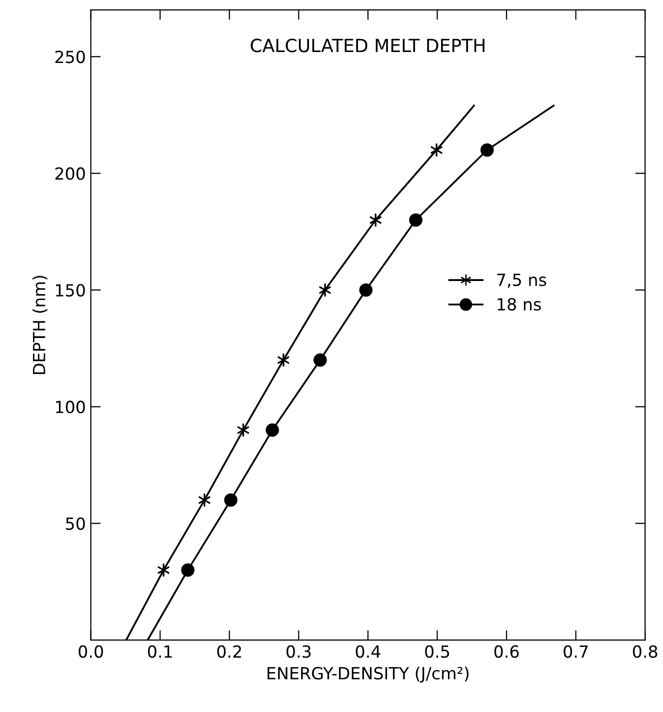 The height and width of the screenshot is (712, 663). Describe the element at coordinates (90, 651) in the screenshot. I see `x-tick-label: 0.0` at that location.